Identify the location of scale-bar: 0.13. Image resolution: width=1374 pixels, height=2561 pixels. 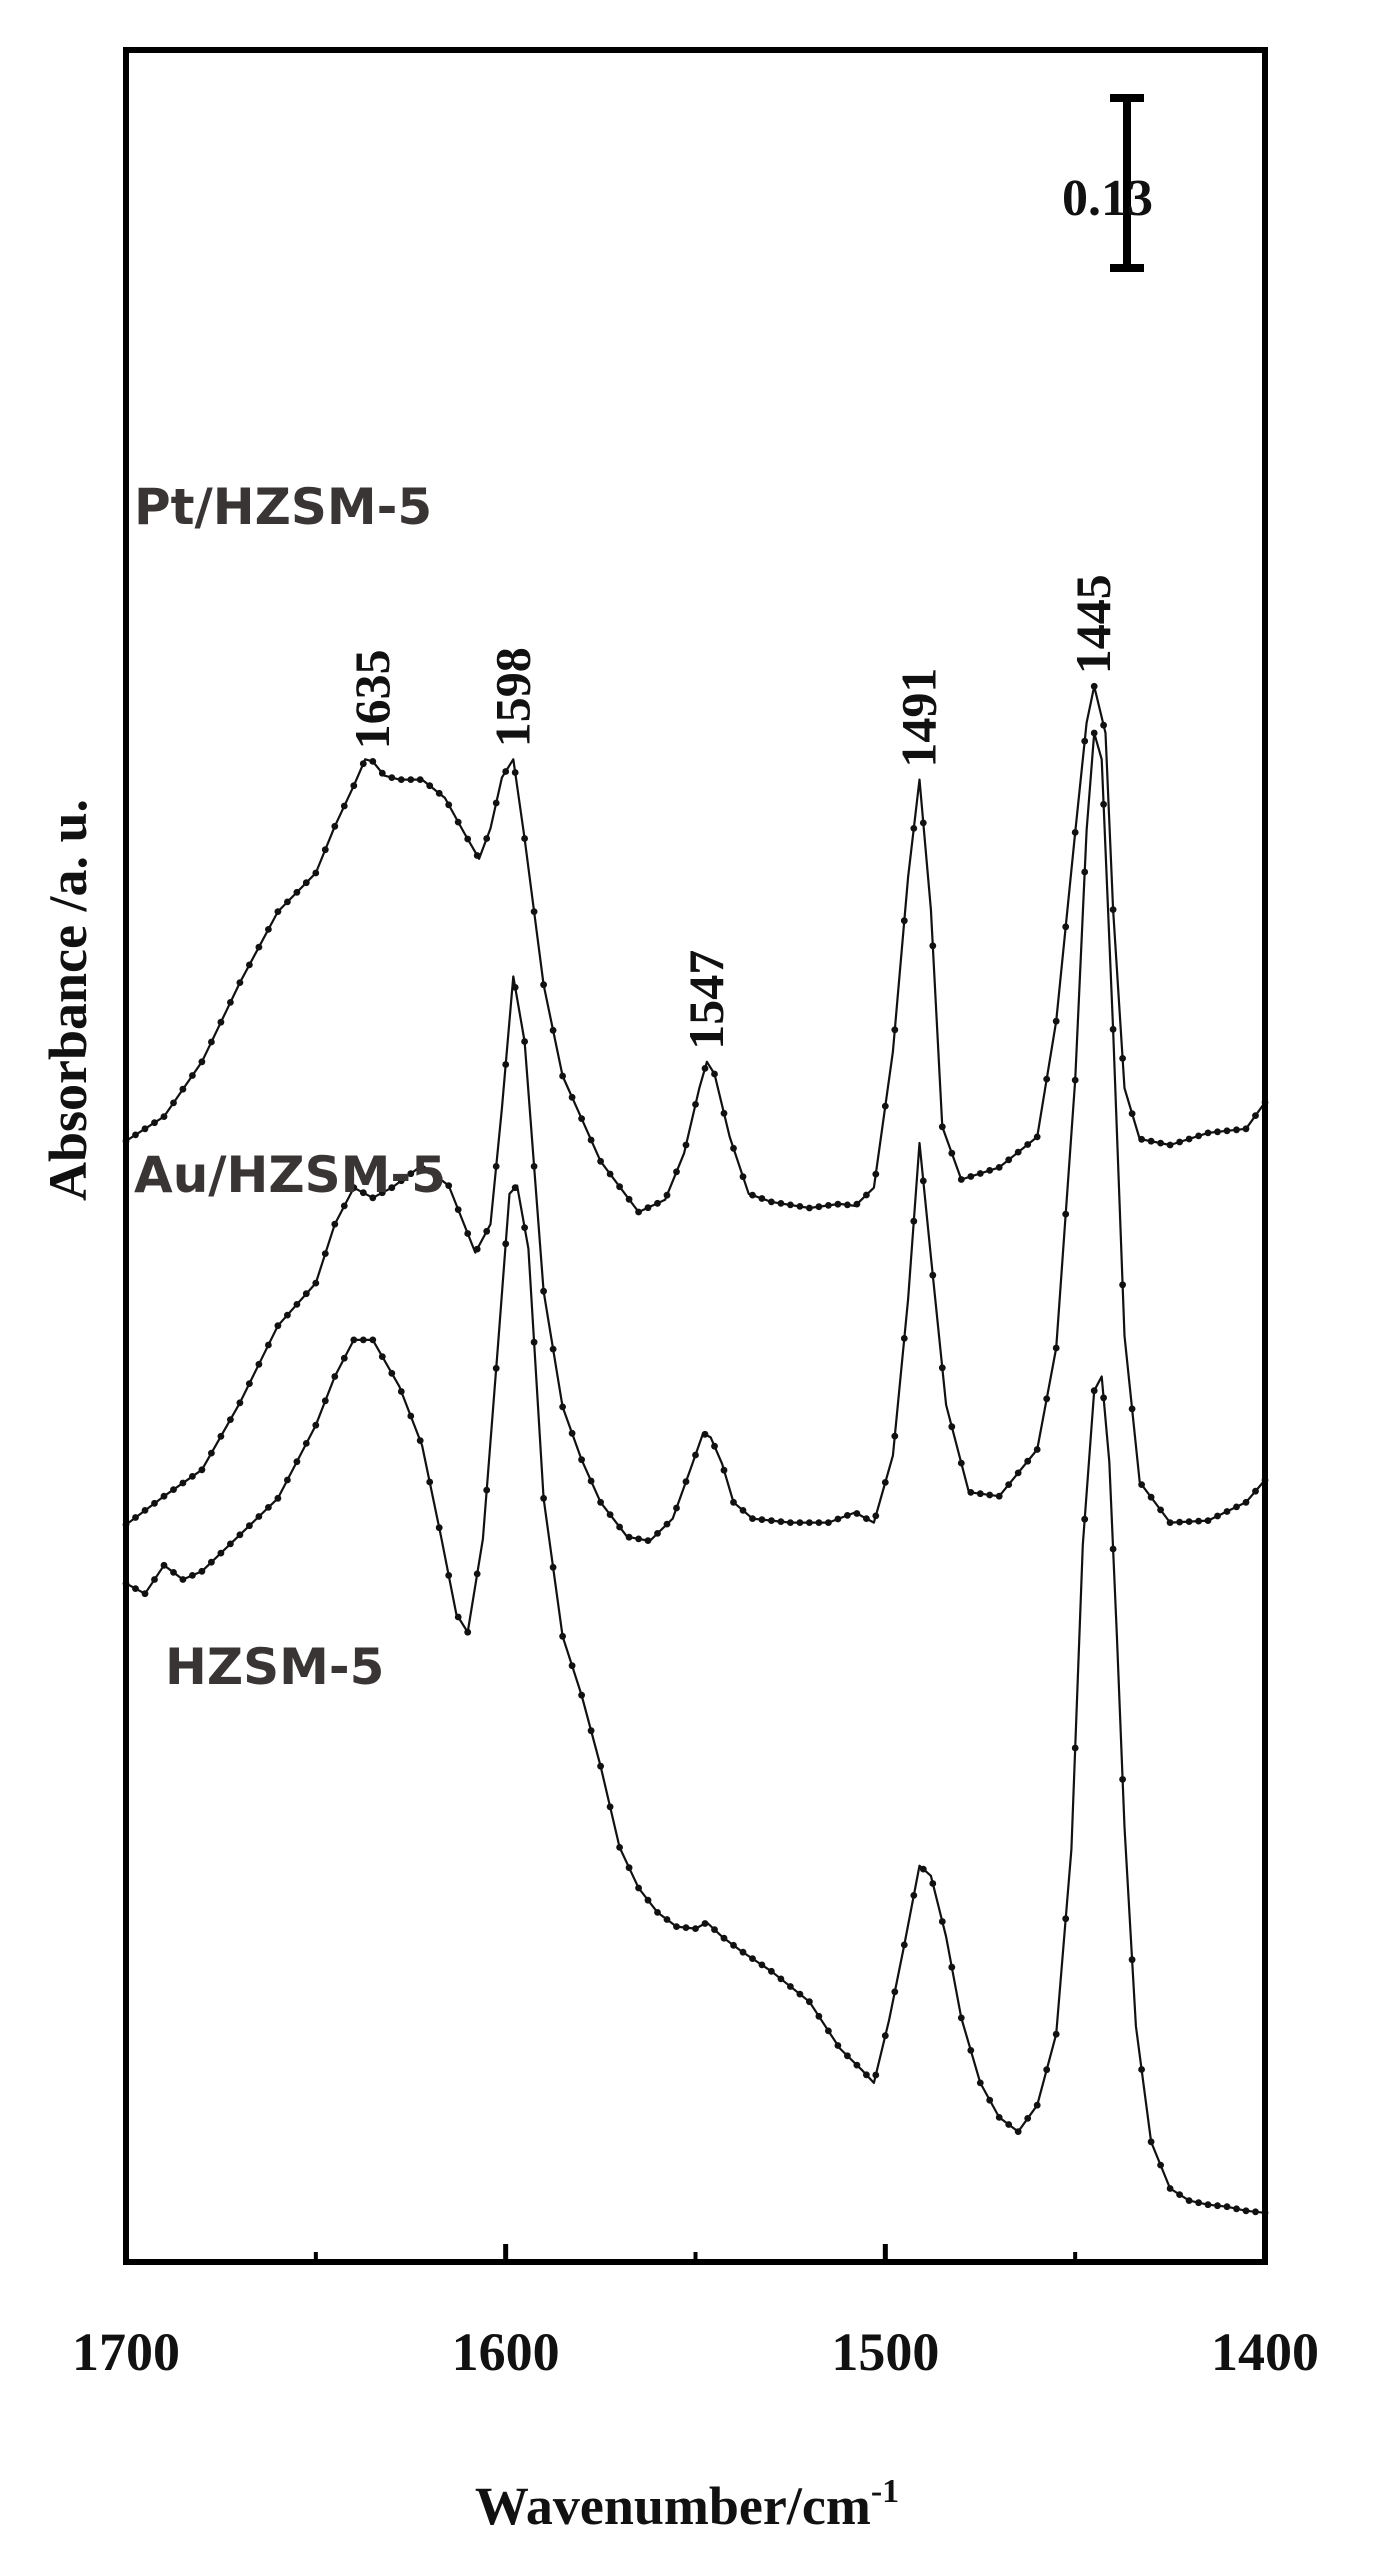
(1107, 183).